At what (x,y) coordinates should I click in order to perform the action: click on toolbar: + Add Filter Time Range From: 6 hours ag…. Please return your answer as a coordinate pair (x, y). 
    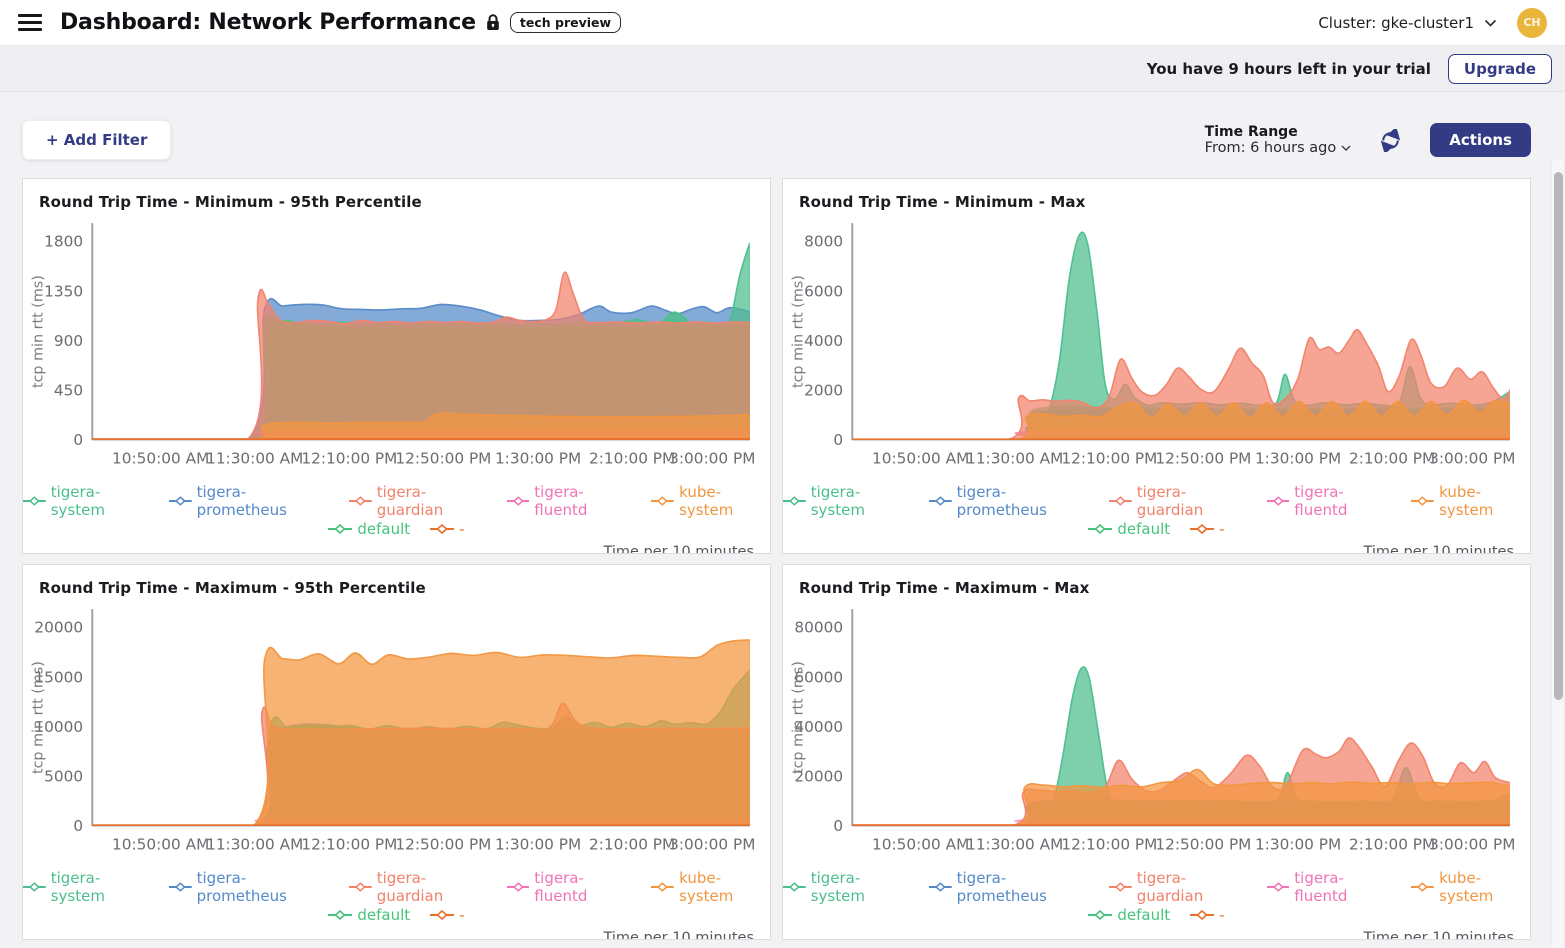
    Looking at the image, I should click on (776, 140).